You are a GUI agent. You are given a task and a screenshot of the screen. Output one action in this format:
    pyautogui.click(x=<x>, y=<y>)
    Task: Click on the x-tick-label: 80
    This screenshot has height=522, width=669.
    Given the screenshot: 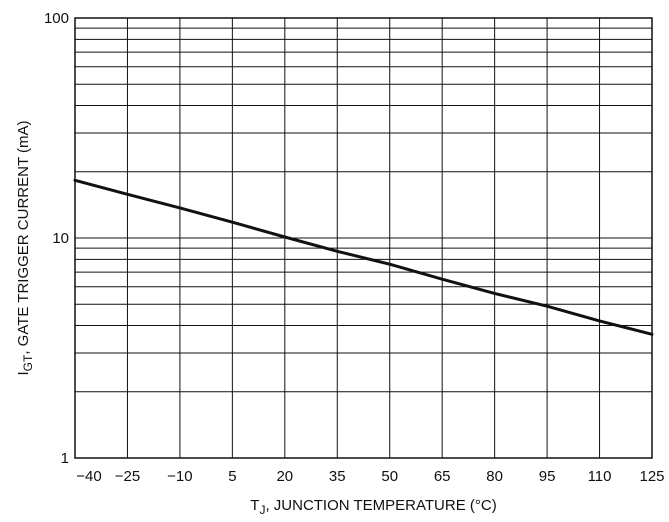 What is the action you would take?
    pyautogui.click(x=494, y=476)
    